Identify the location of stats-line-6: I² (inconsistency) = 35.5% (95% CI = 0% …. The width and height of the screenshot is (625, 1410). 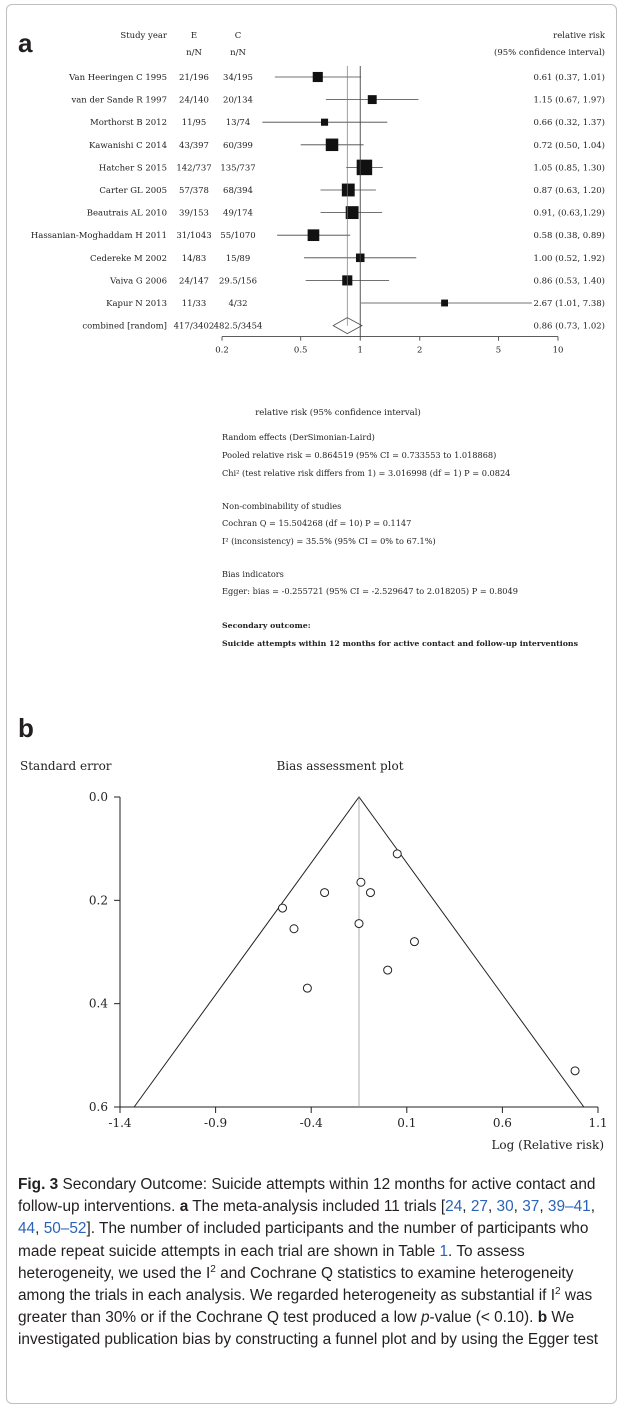
(329, 541).